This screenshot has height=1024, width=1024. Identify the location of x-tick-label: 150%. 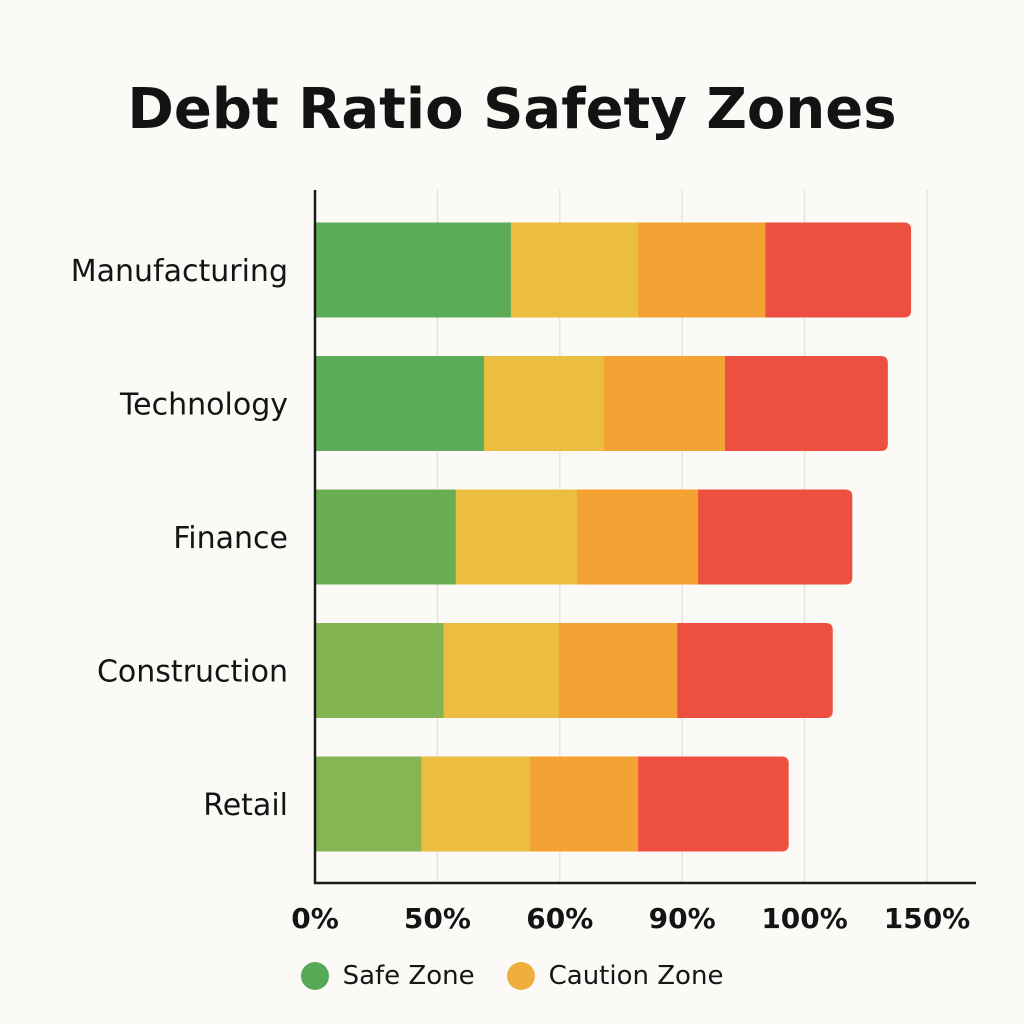
(927, 918).